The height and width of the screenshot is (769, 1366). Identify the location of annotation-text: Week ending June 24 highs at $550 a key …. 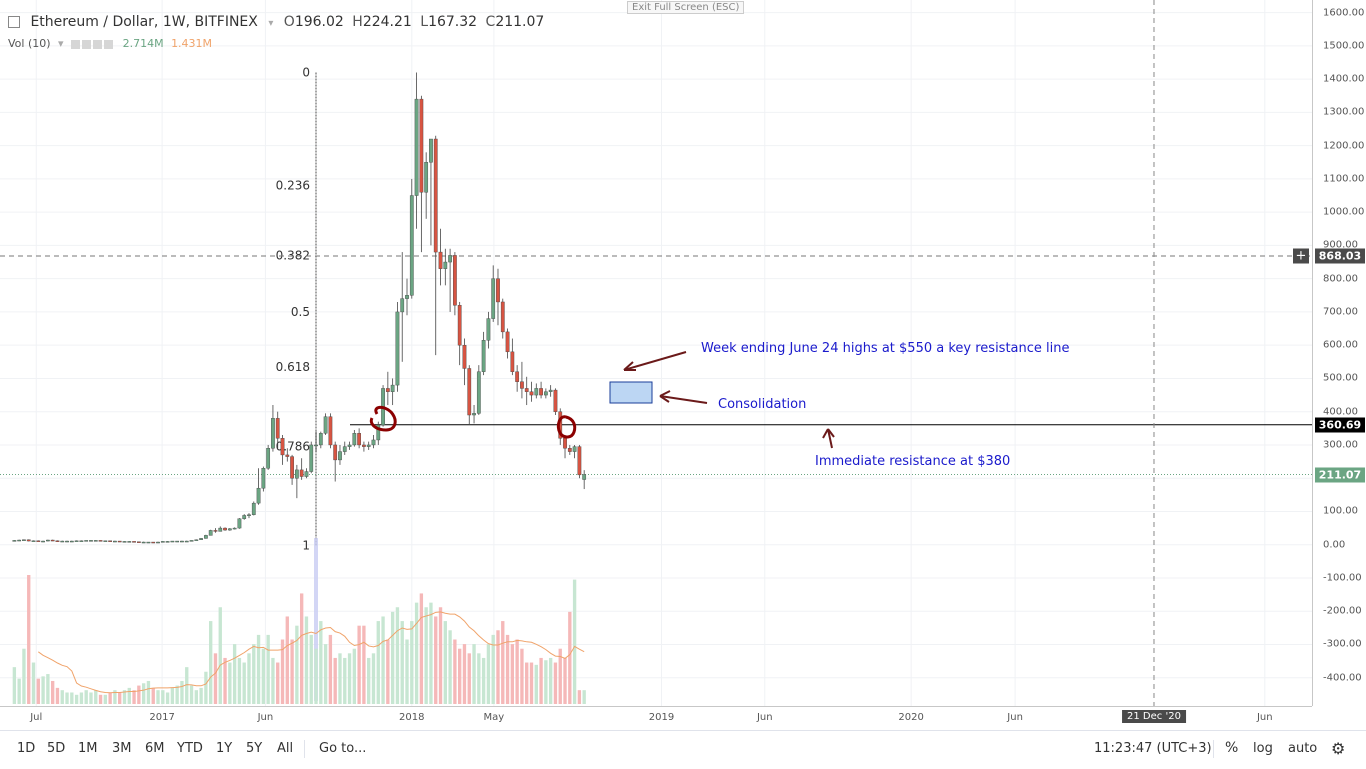
(885, 348).